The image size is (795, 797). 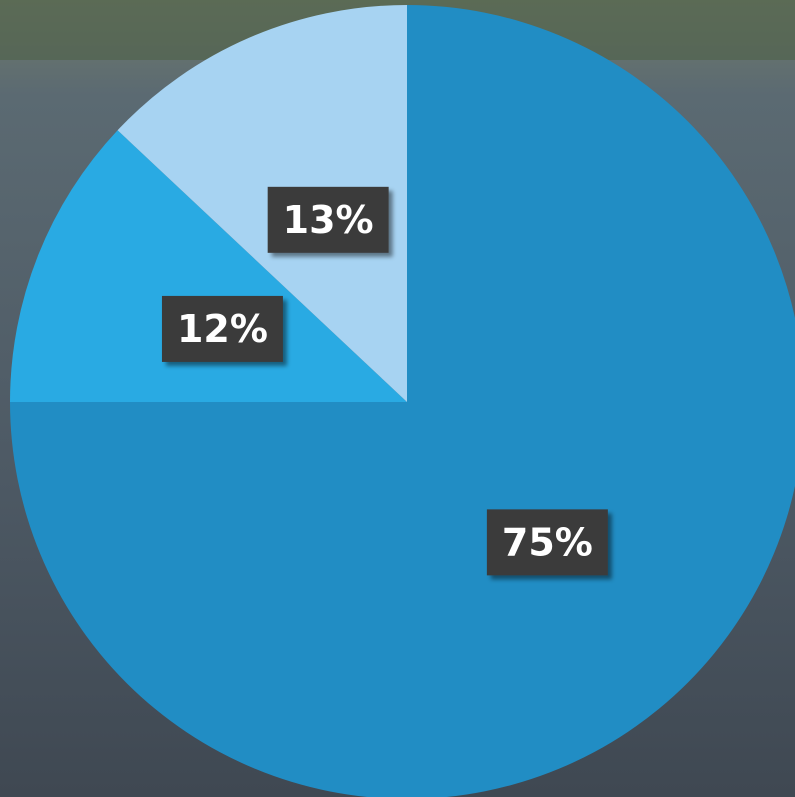 I want to click on data-label: 12%, so click(x=222, y=329).